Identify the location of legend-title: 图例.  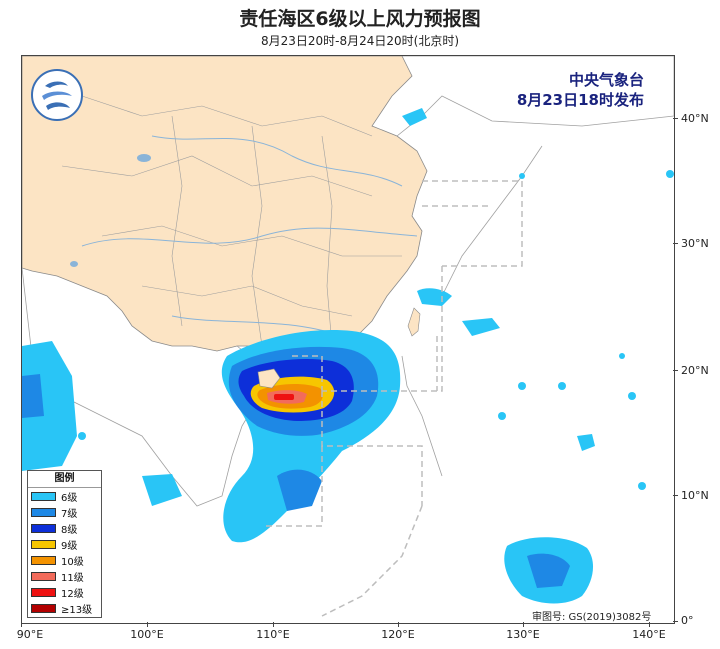
(64, 479).